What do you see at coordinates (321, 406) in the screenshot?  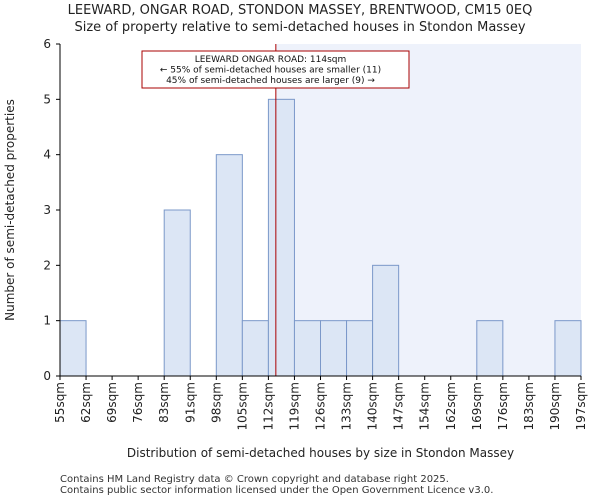 I see `x-tick-label: 126sqm` at bounding box center [321, 406].